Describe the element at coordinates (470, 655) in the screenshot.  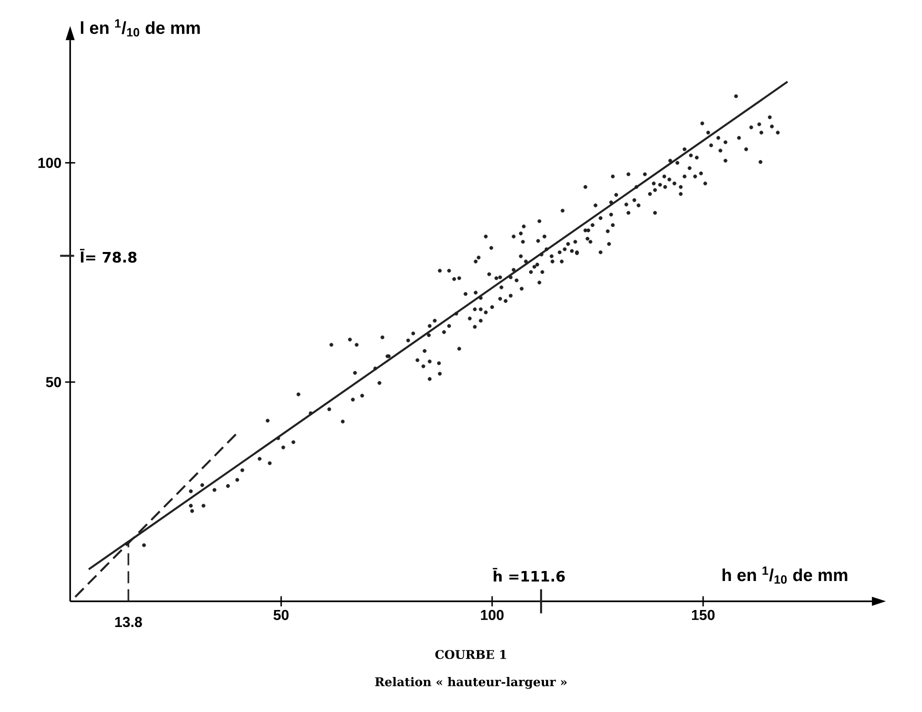
I see `text: COURBE 1` at that location.